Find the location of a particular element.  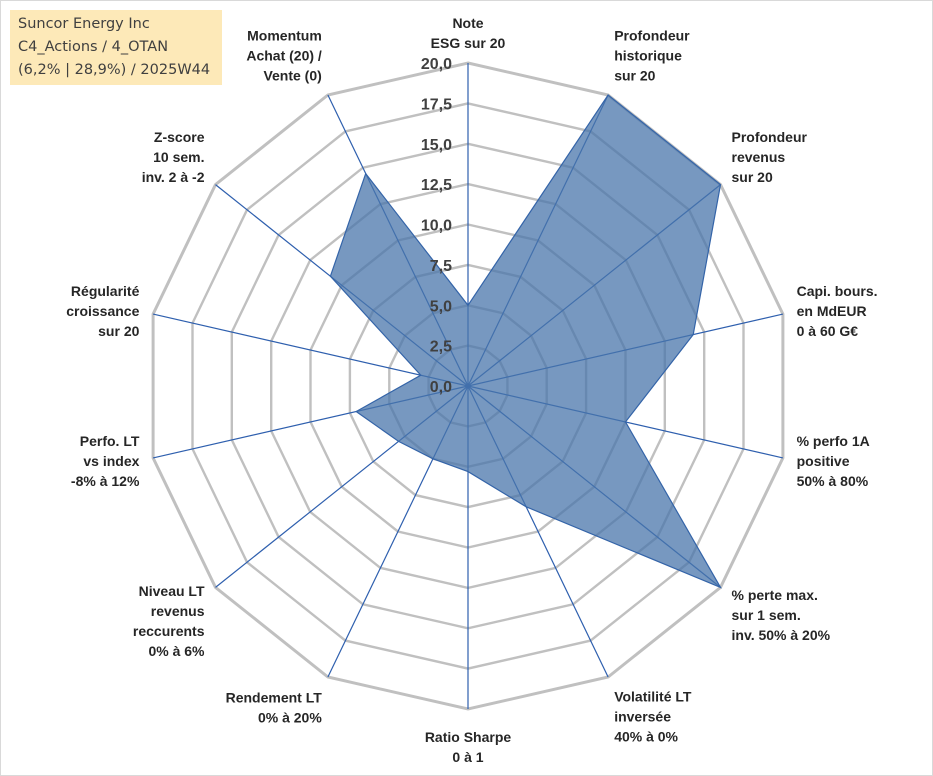

axis-label-line: sur 1 sem. is located at coordinates (766, 615).